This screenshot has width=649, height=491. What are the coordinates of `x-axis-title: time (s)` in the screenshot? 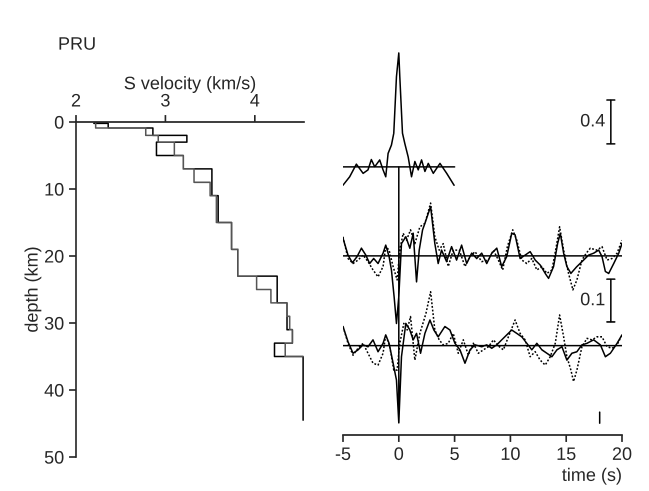 It's located at (591, 476).